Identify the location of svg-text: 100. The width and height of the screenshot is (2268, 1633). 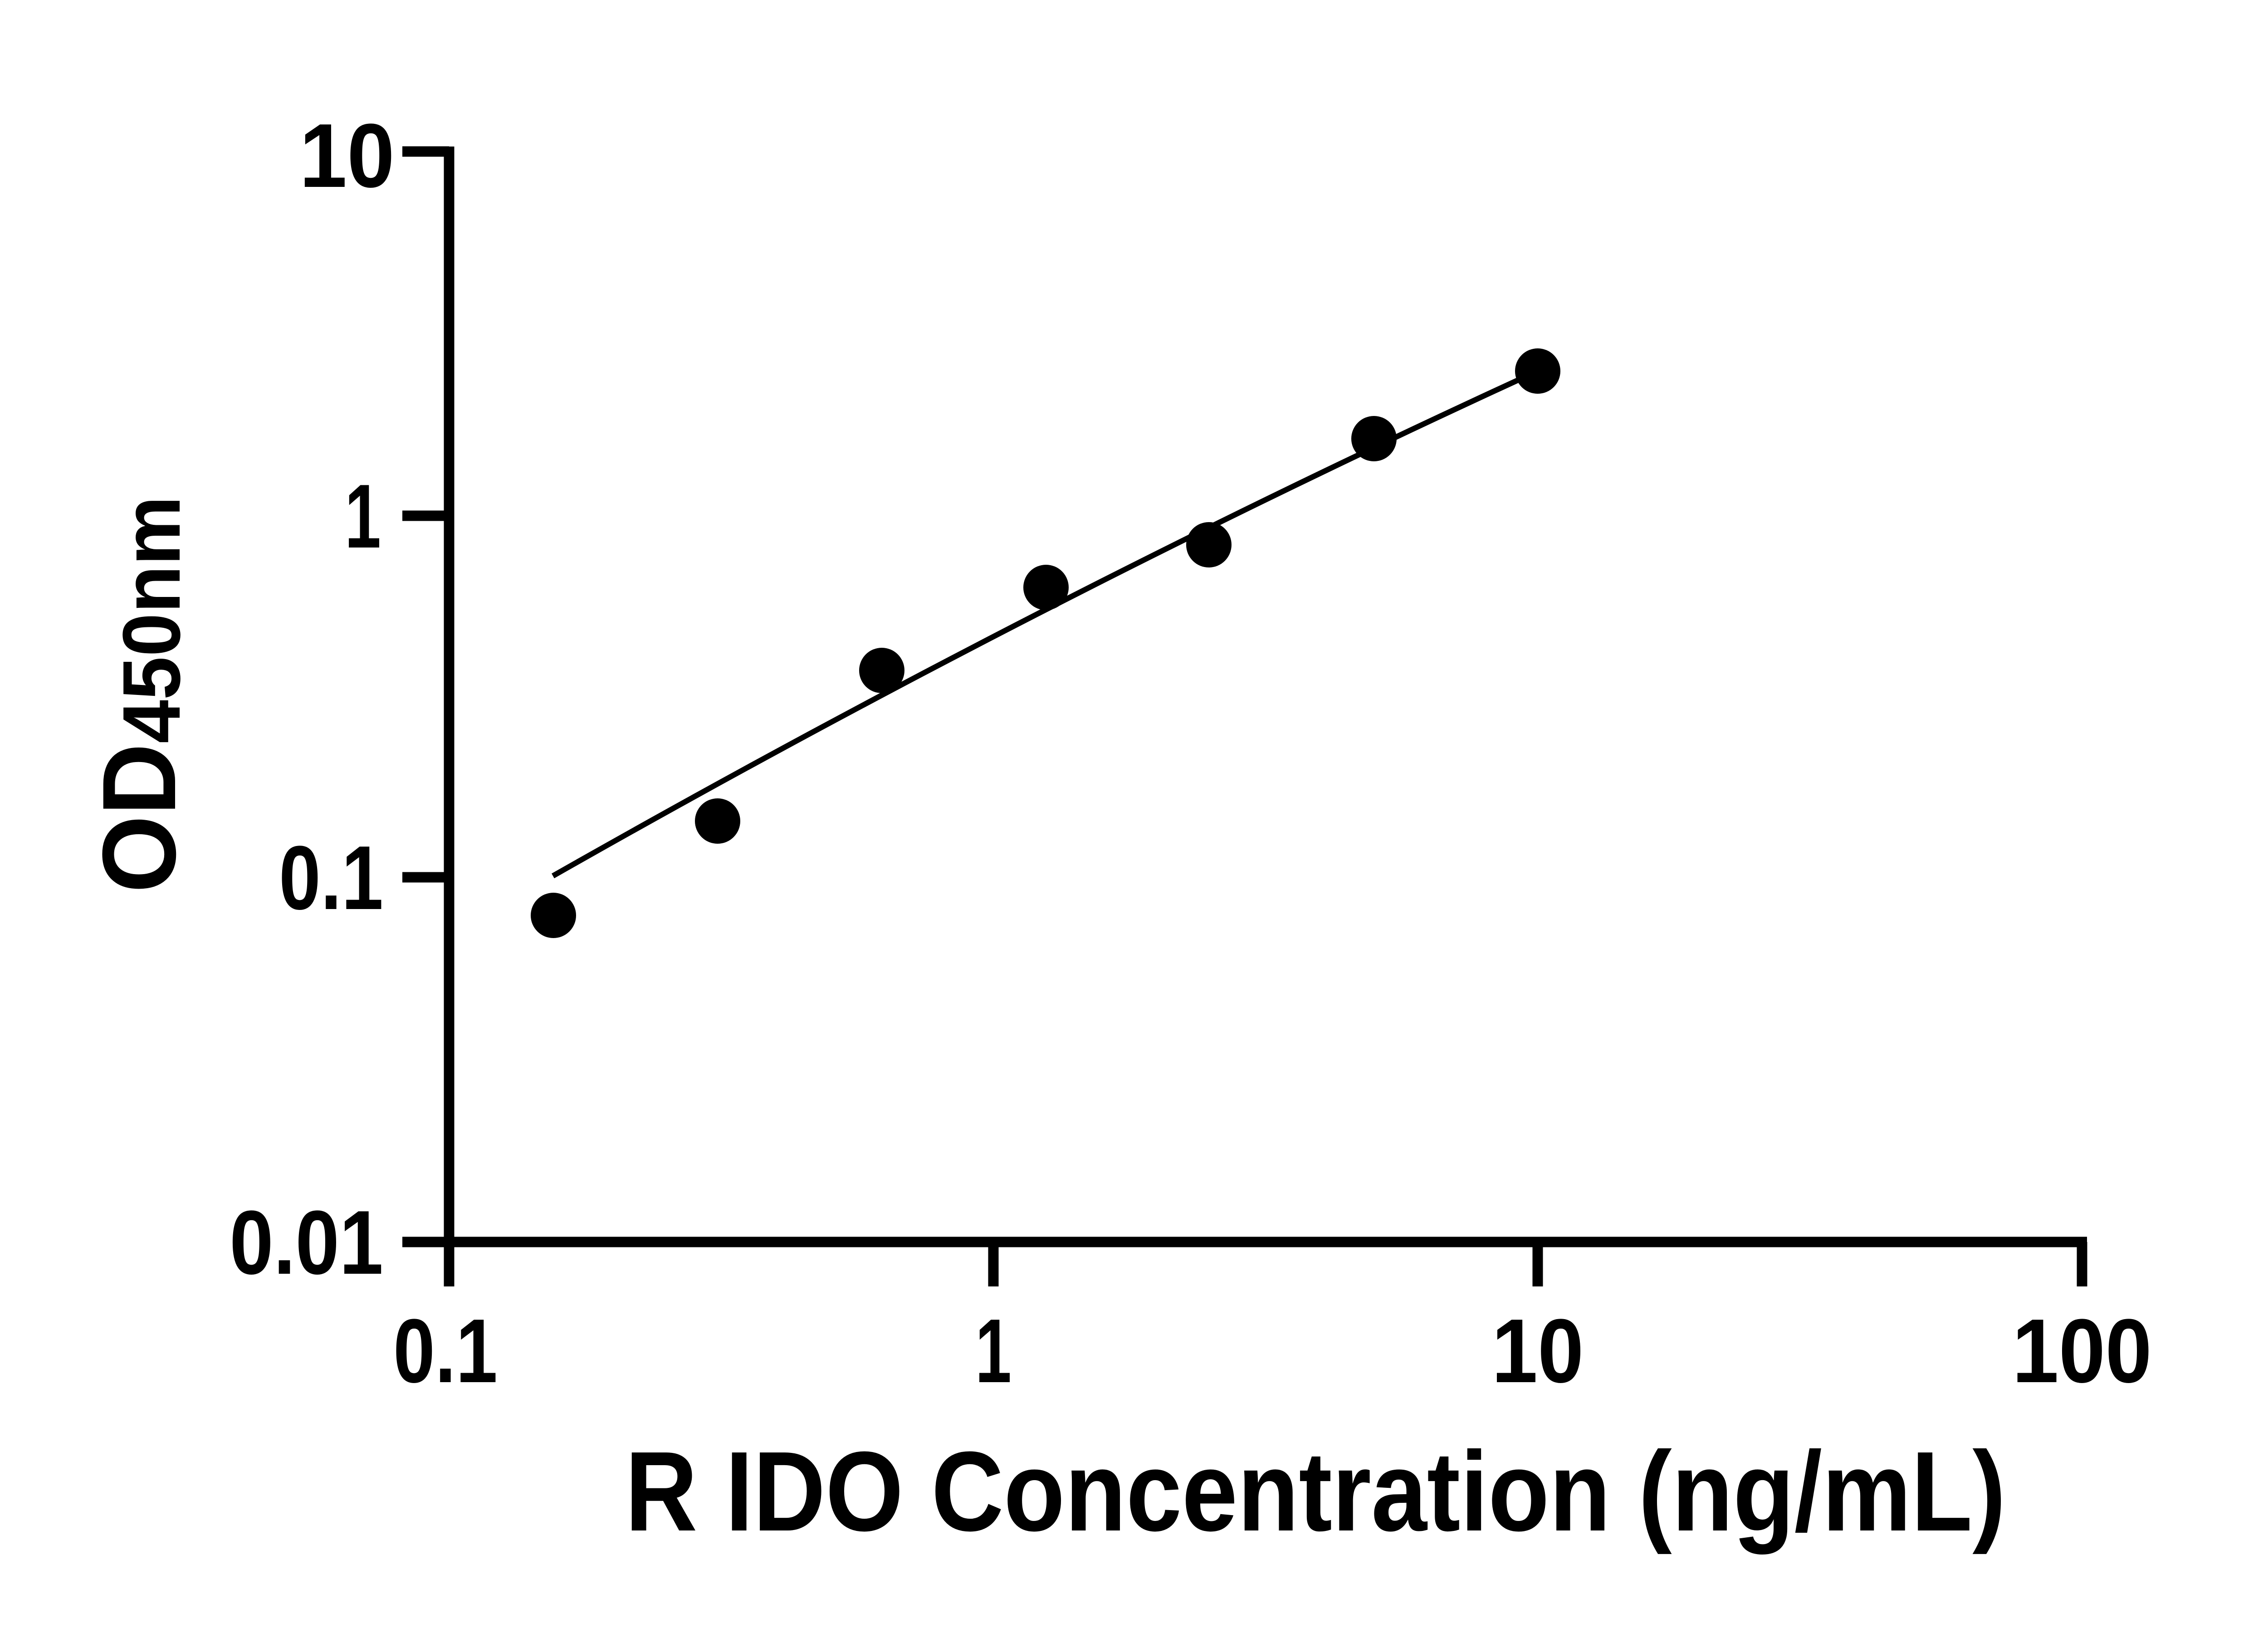
(2082, 1351).